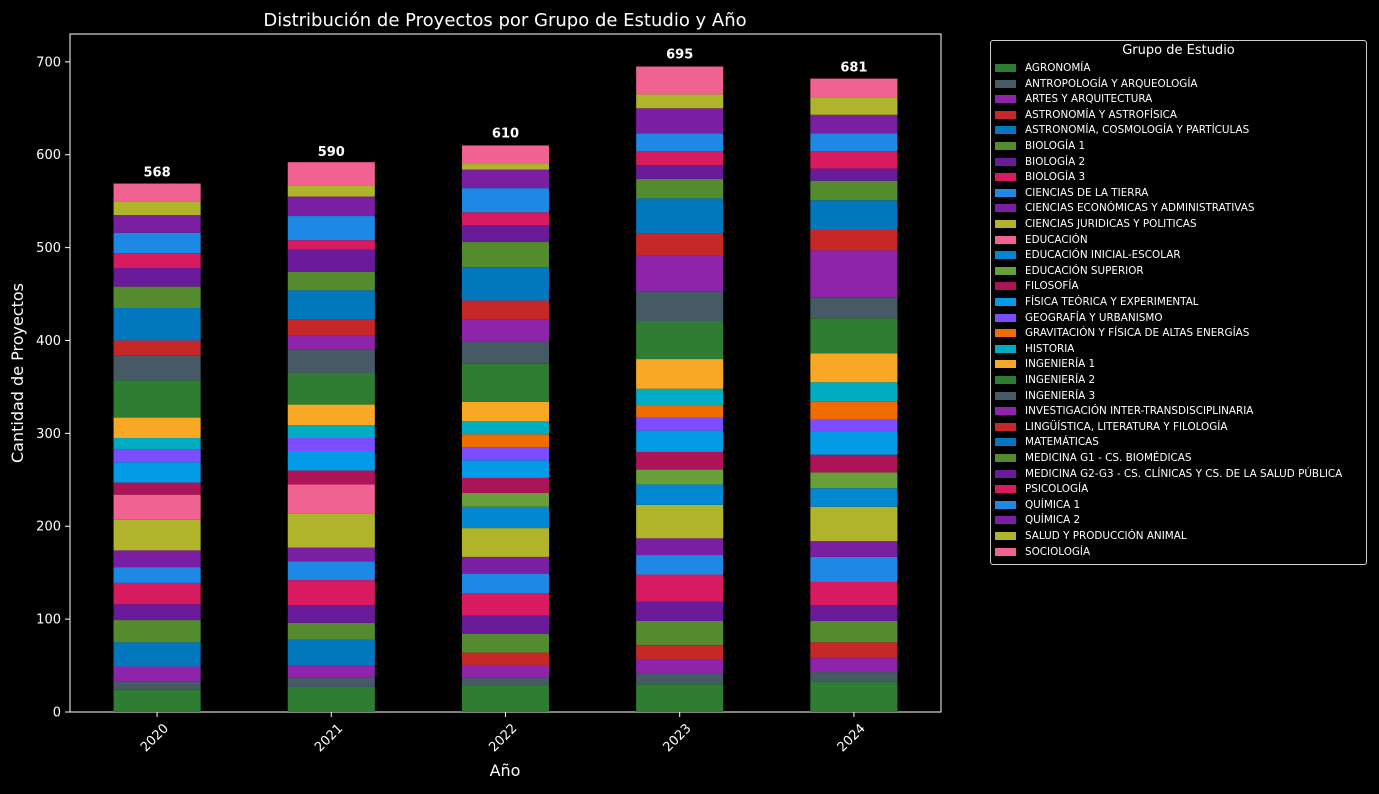 This screenshot has width=1379, height=794. I want to click on x-tick-label: 2021, so click(329, 738).